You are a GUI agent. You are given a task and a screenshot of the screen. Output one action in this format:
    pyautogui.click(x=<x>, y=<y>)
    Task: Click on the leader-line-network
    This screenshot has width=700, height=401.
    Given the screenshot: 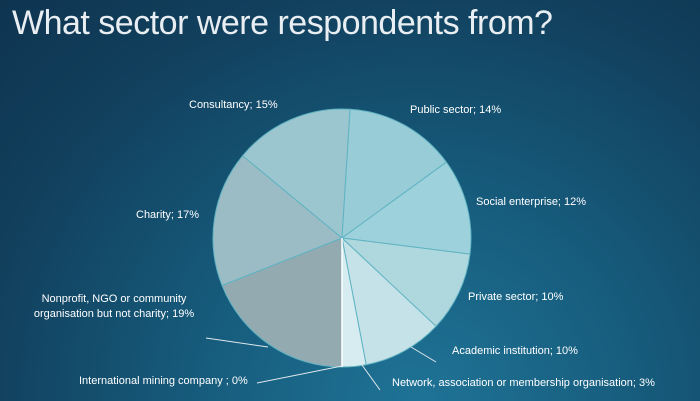 What is the action you would take?
    pyautogui.click(x=371, y=377)
    